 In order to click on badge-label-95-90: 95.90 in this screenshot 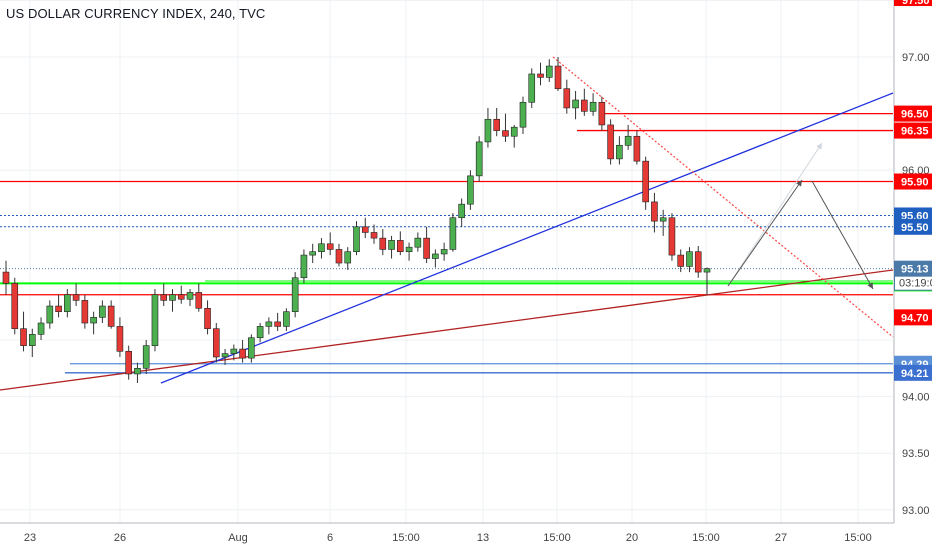, I will do `click(915, 183)`.